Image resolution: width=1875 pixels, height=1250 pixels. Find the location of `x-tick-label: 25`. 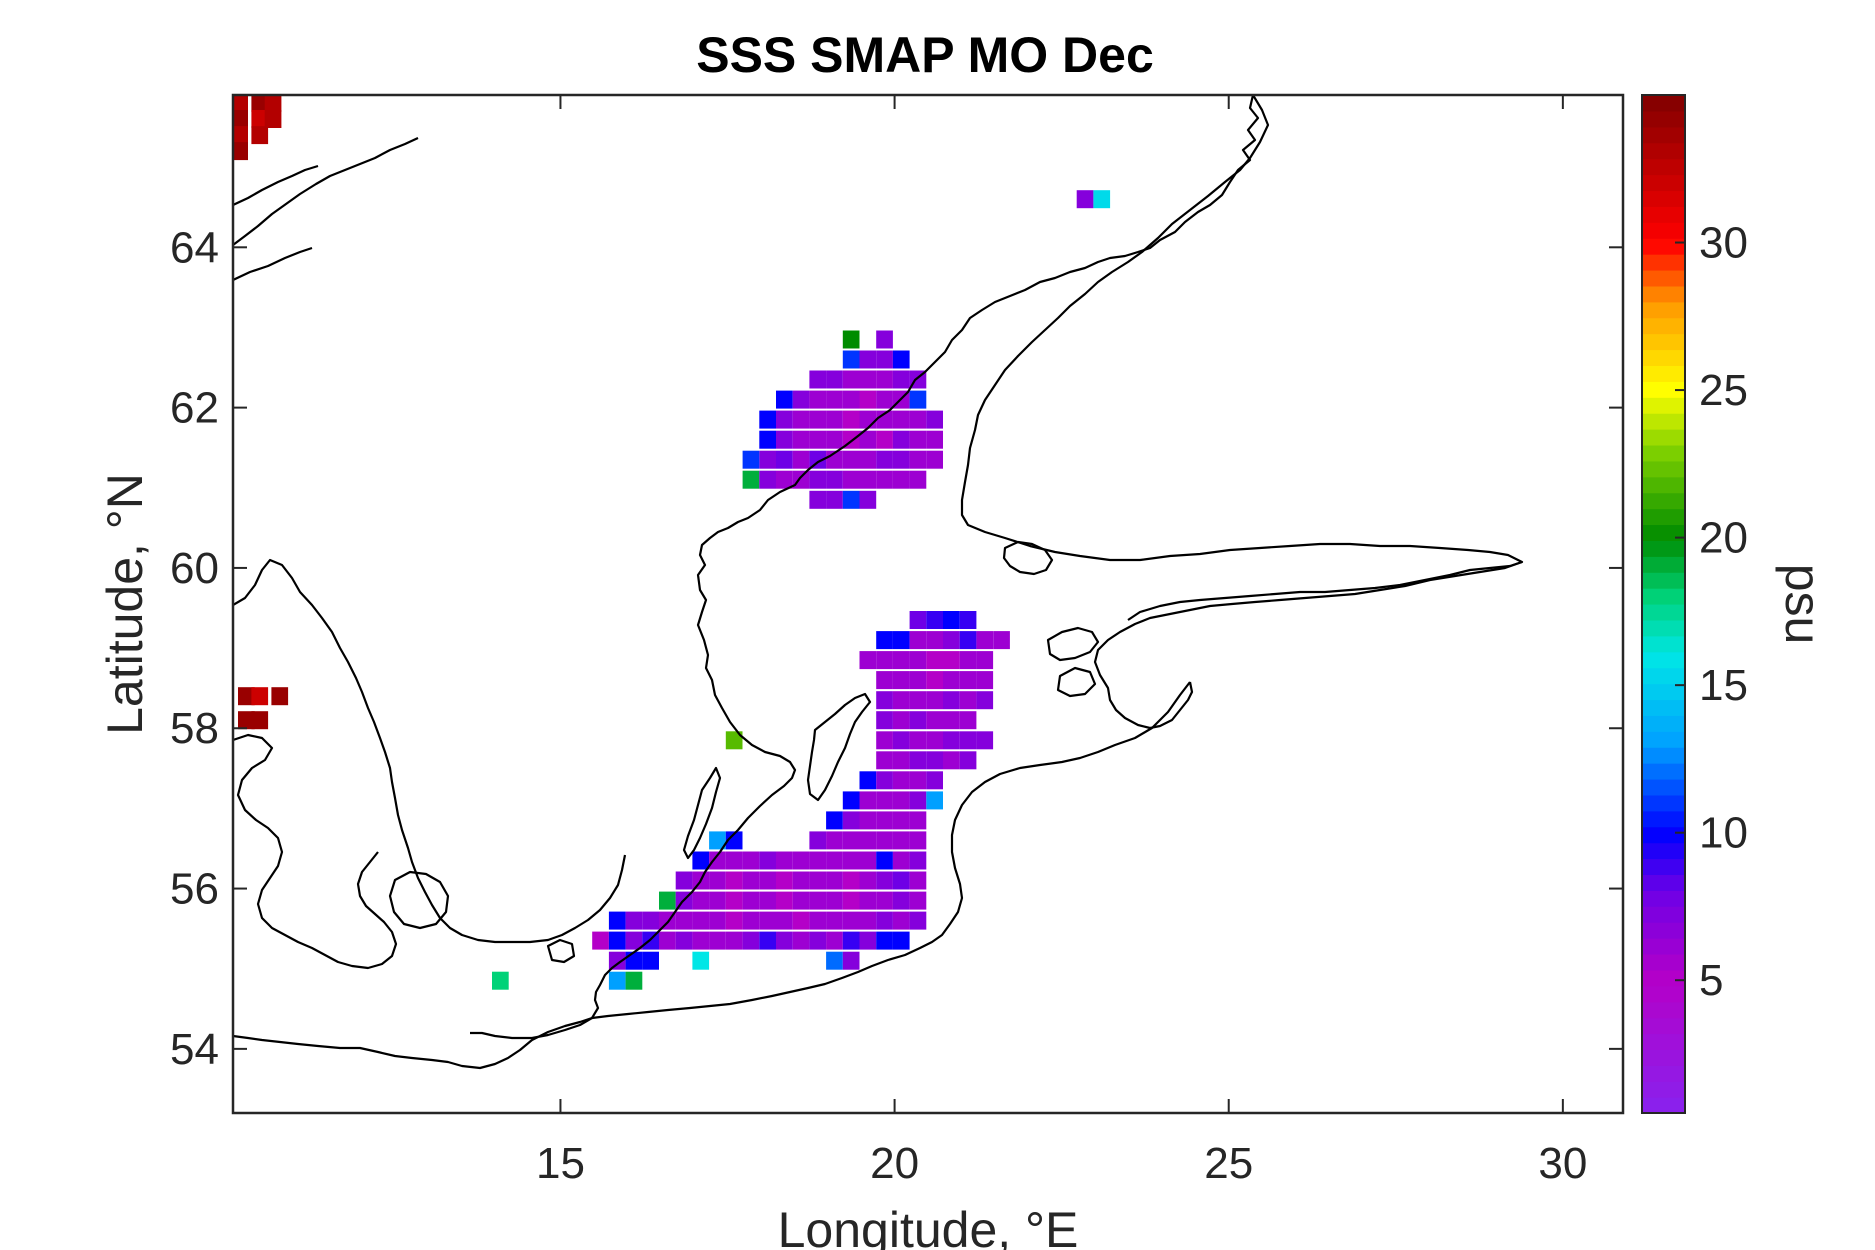

x-tick-label: 25 is located at coordinates (1228, 1163).